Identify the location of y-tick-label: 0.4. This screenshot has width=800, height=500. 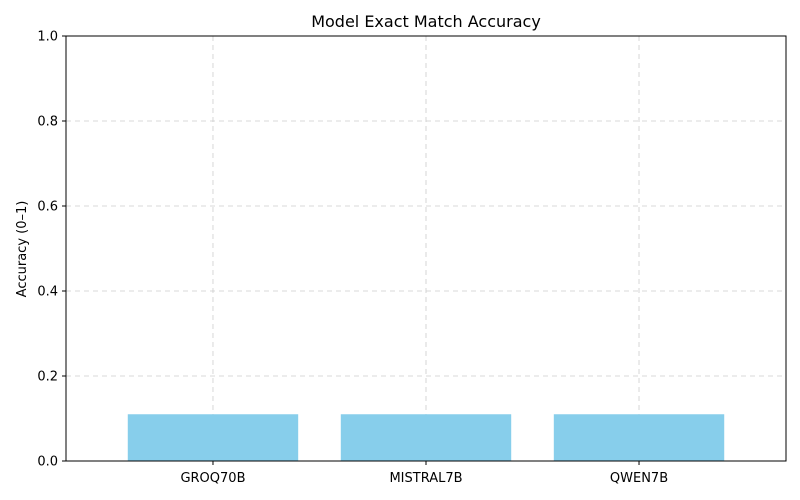
(47, 292).